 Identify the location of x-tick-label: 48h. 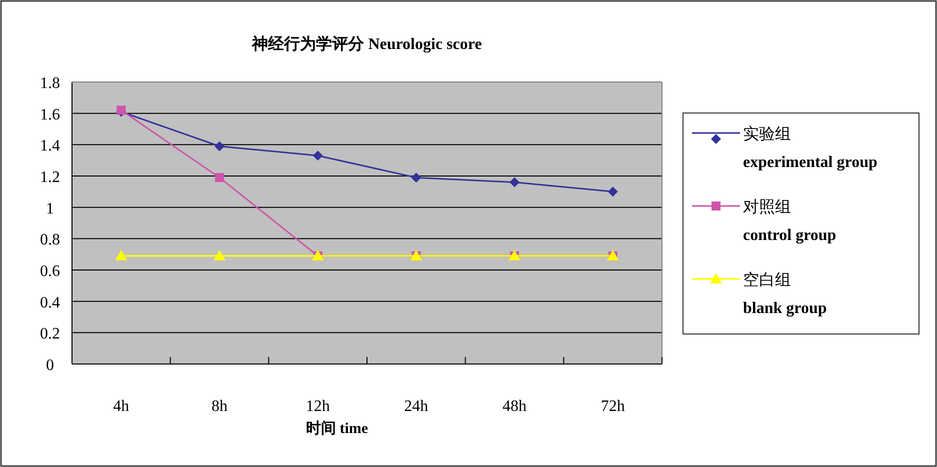
(514, 406).